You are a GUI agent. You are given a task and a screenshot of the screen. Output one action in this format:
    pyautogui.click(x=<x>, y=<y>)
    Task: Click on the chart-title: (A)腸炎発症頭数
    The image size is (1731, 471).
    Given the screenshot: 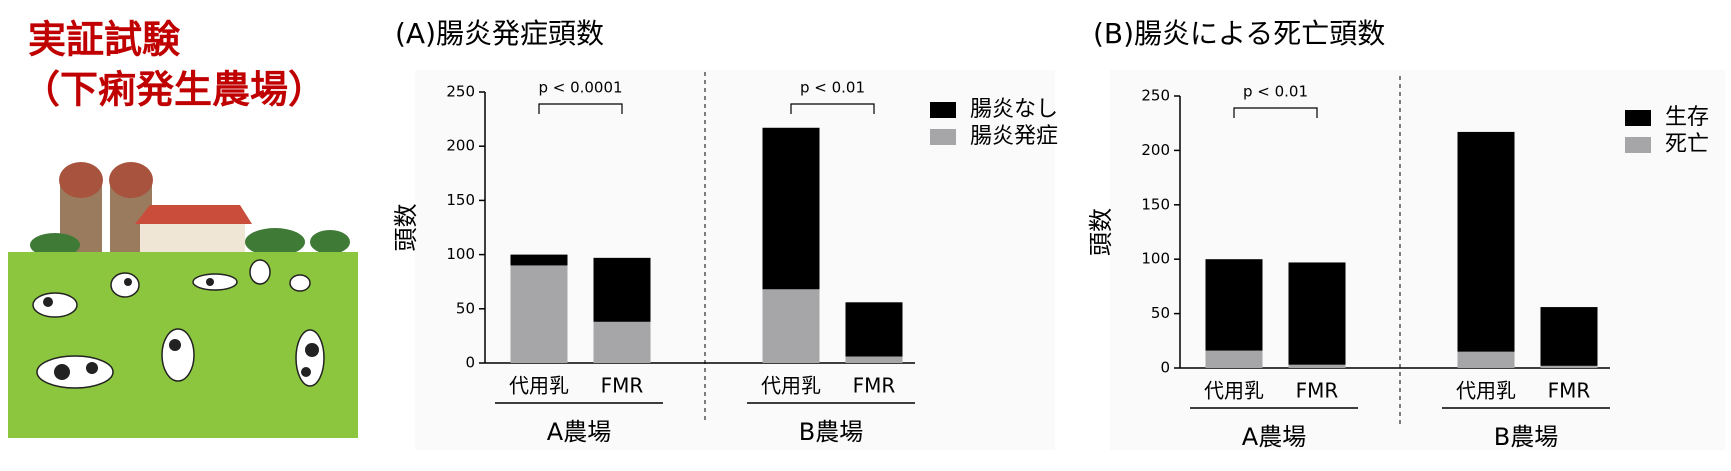 What is the action you would take?
    pyautogui.click(x=499, y=33)
    